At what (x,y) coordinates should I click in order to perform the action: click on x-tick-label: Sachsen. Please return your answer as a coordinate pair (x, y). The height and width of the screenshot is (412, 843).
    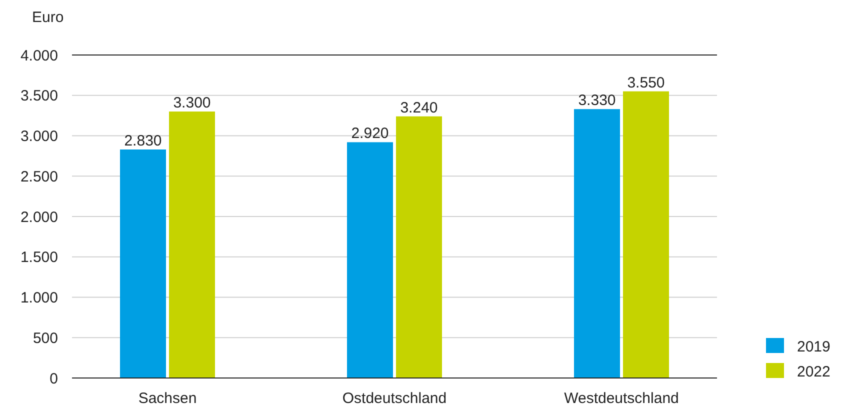
    Looking at the image, I should click on (167, 398).